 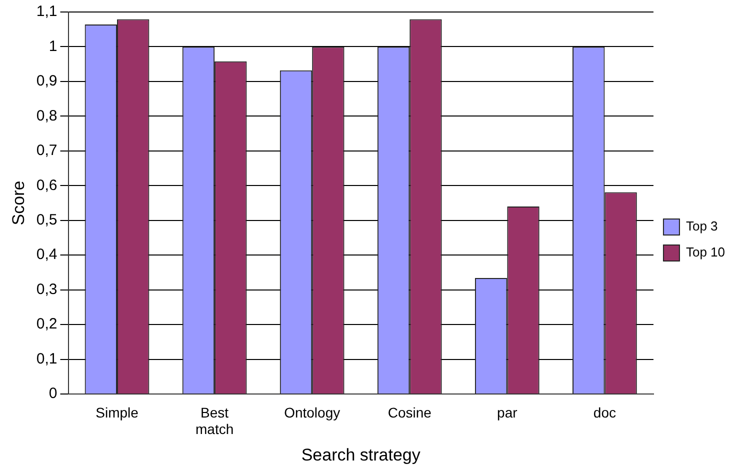 I want to click on y-tick-label: 0,5, so click(x=47, y=220).